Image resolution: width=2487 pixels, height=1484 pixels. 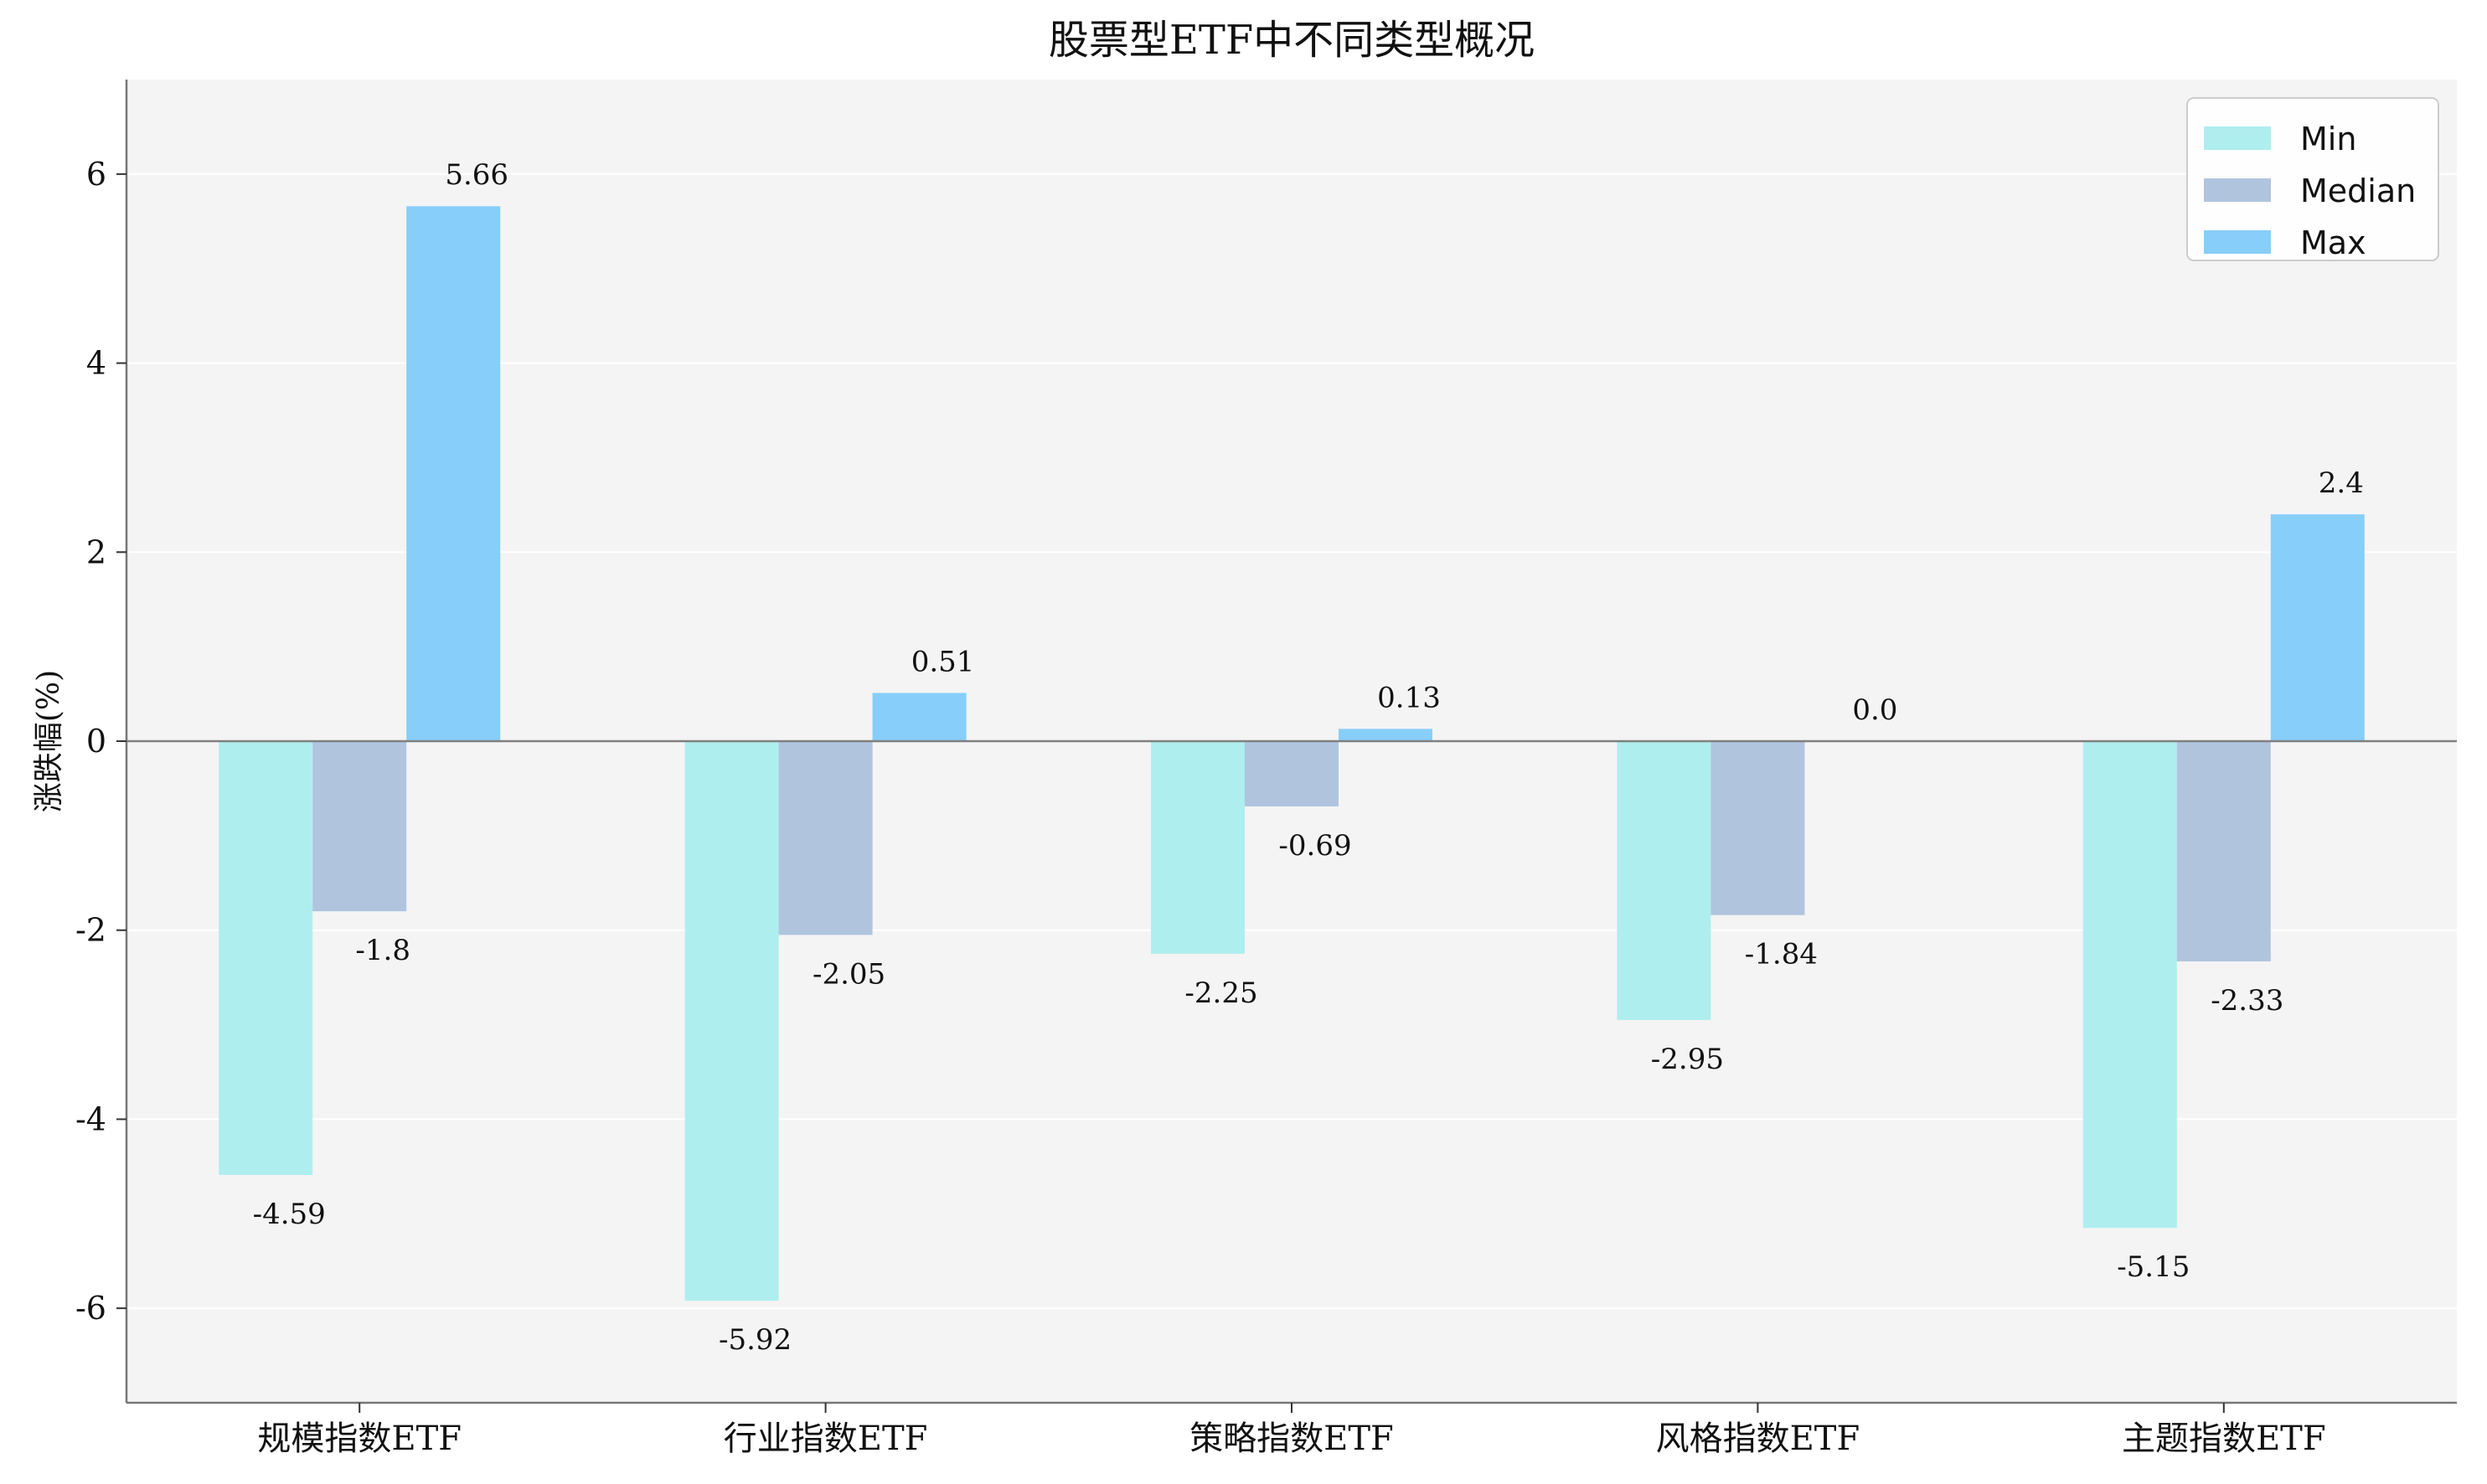 What do you see at coordinates (1314, 846) in the screenshot?
I see `data-label: -0.69` at bounding box center [1314, 846].